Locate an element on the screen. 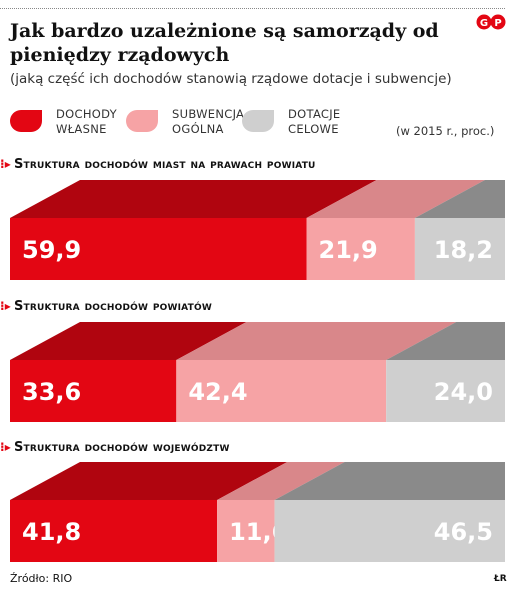 The width and height of the screenshot is (520, 596). legend-label-line2: OGÓLNA is located at coordinates (198, 129).